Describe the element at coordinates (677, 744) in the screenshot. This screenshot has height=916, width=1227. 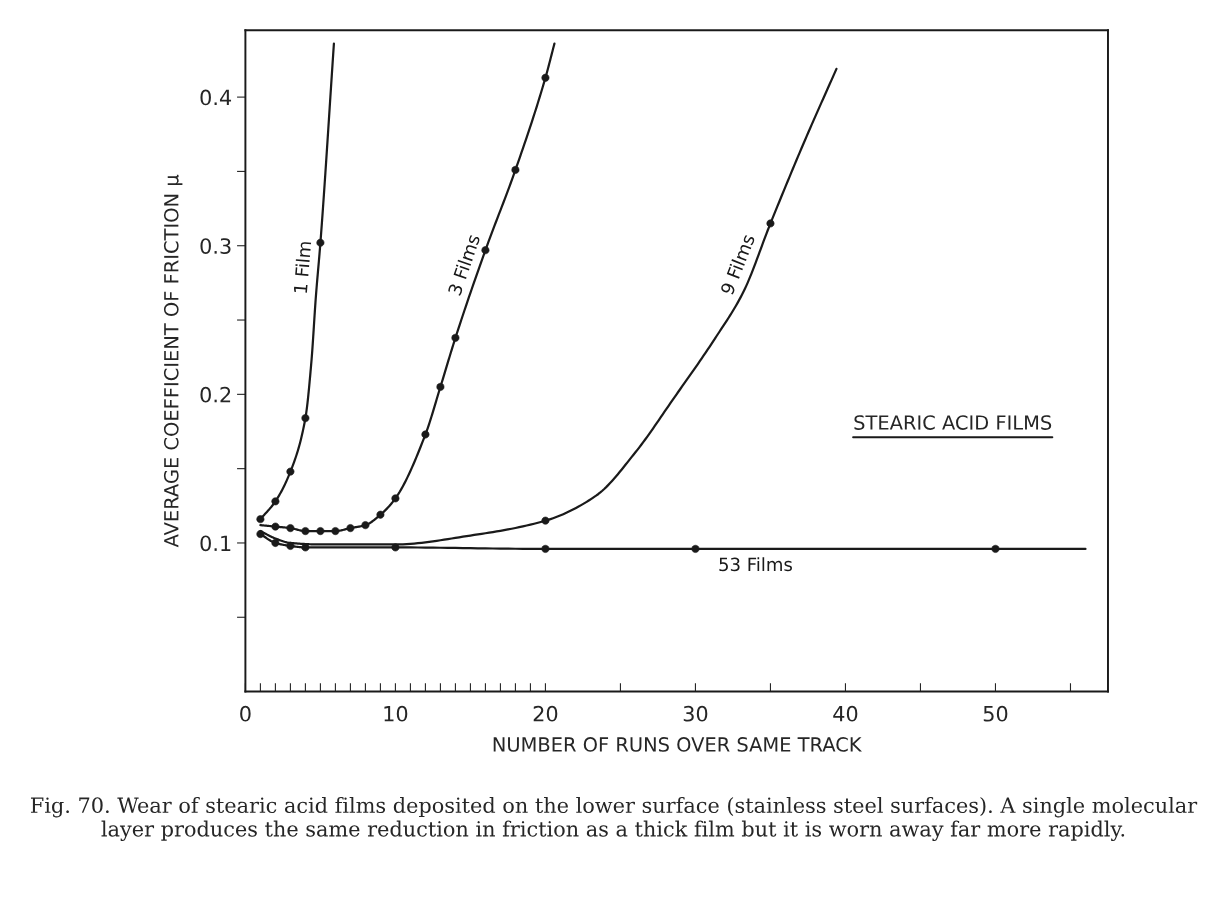
I see `x-axis-title: NUMBER OF RUNS OVER SAME TRACK` at that location.